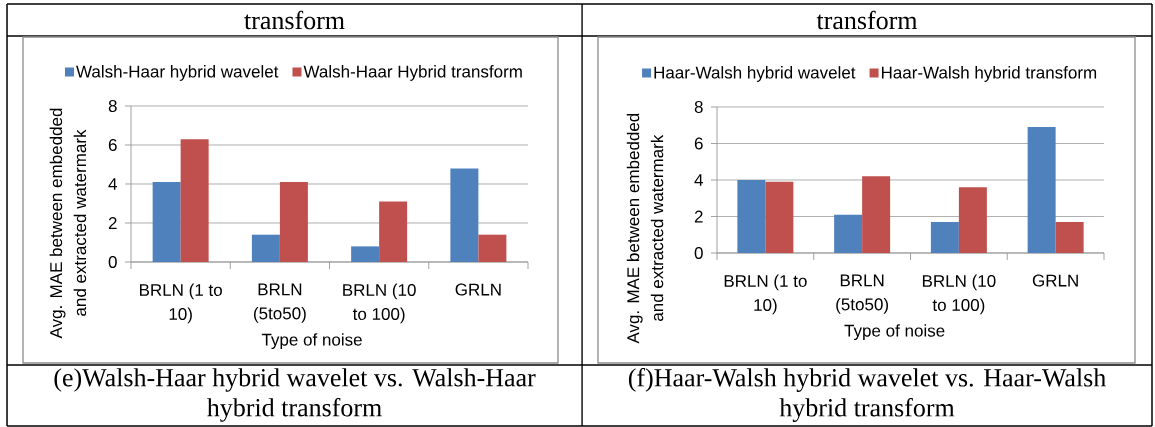  What do you see at coordinates (989, 74) in the screenshot?
I see `legend-label: Haar-Walsh hybrid transform` at bounding box center [989, 74].